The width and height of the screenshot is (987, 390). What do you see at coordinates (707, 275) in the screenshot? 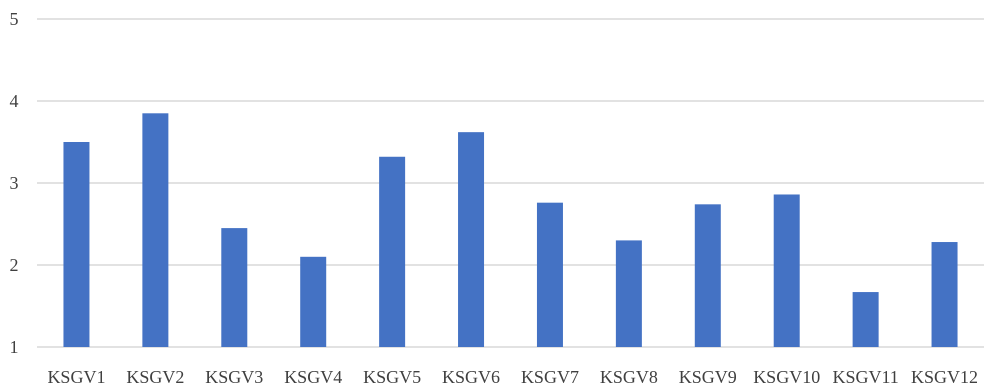
I see `bar-ksgv9` at bounding box center [707, 275].